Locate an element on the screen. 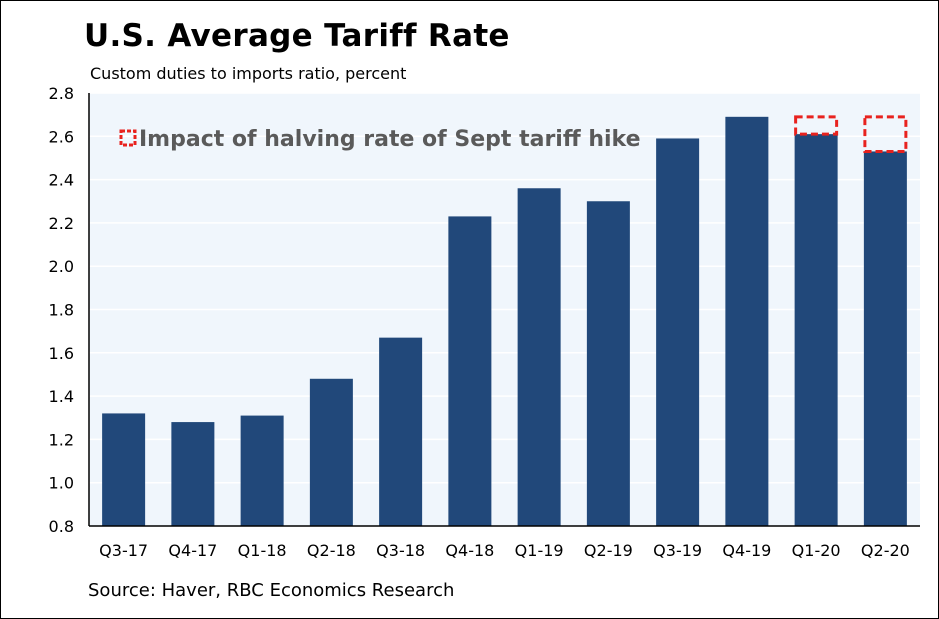 The width and height of the screenshot is (939, 619). y-tick-label: 1.6 is located at coordinates (61, 353).